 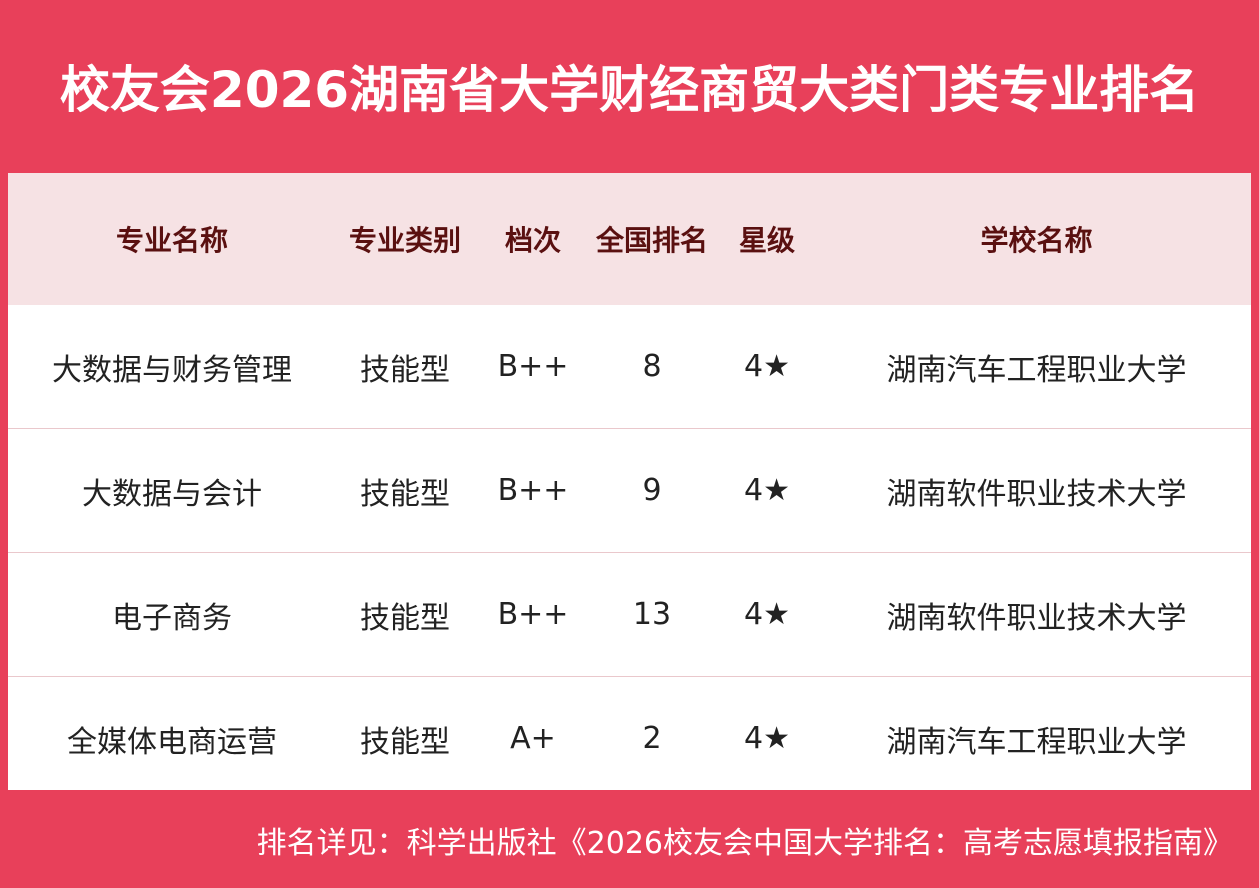 I want to click on table-row: 大数据与财务管理 技能型 B++ 8 4★ 湖南汽车工程职业大学, so click(x=629, y=367).